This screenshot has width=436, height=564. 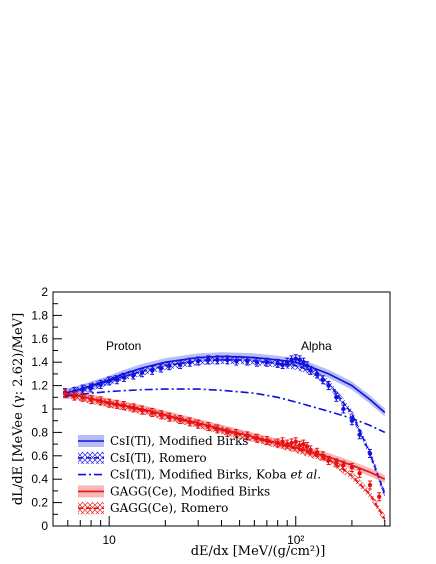 What do you see at coordinates (295, 540) in the screenshot?
I see `x-tick-label: 10²` at bounding box center [295, 540].